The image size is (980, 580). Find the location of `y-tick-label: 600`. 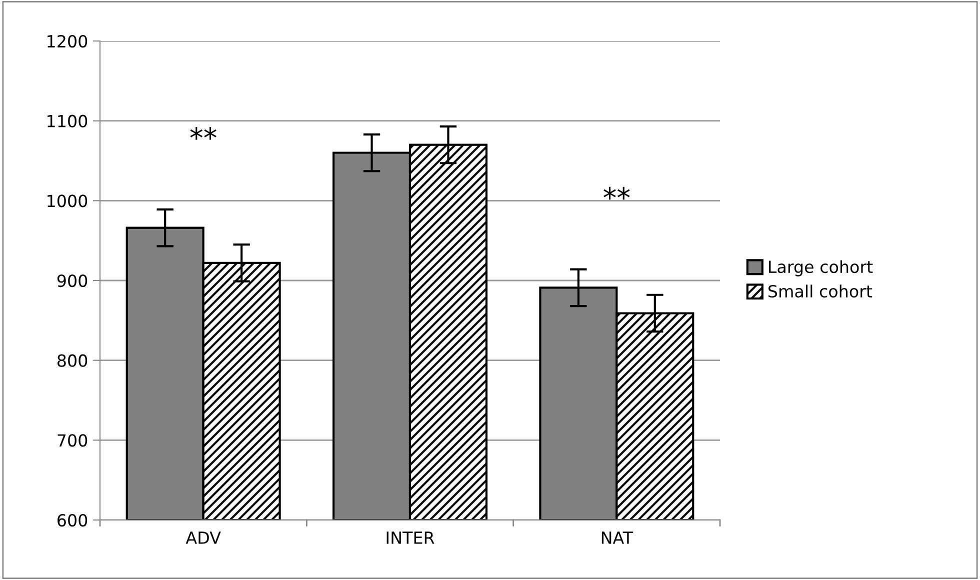

y-tick-label: 600 is located at coordinates (73, 520).